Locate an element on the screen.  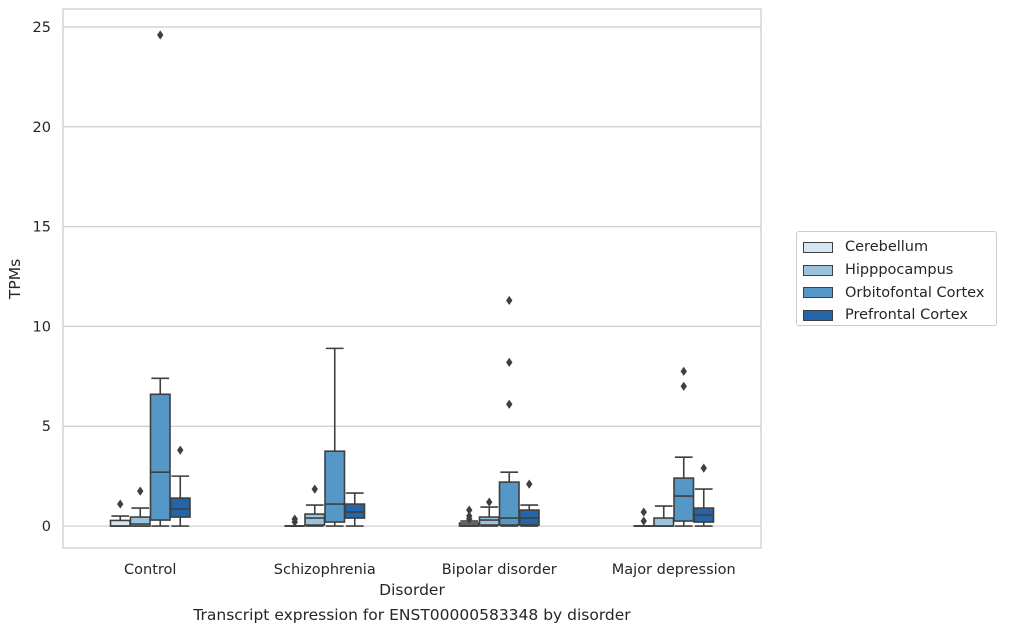
legend-label: Orbitofontal Cortex is located at coordinates (915, 292).